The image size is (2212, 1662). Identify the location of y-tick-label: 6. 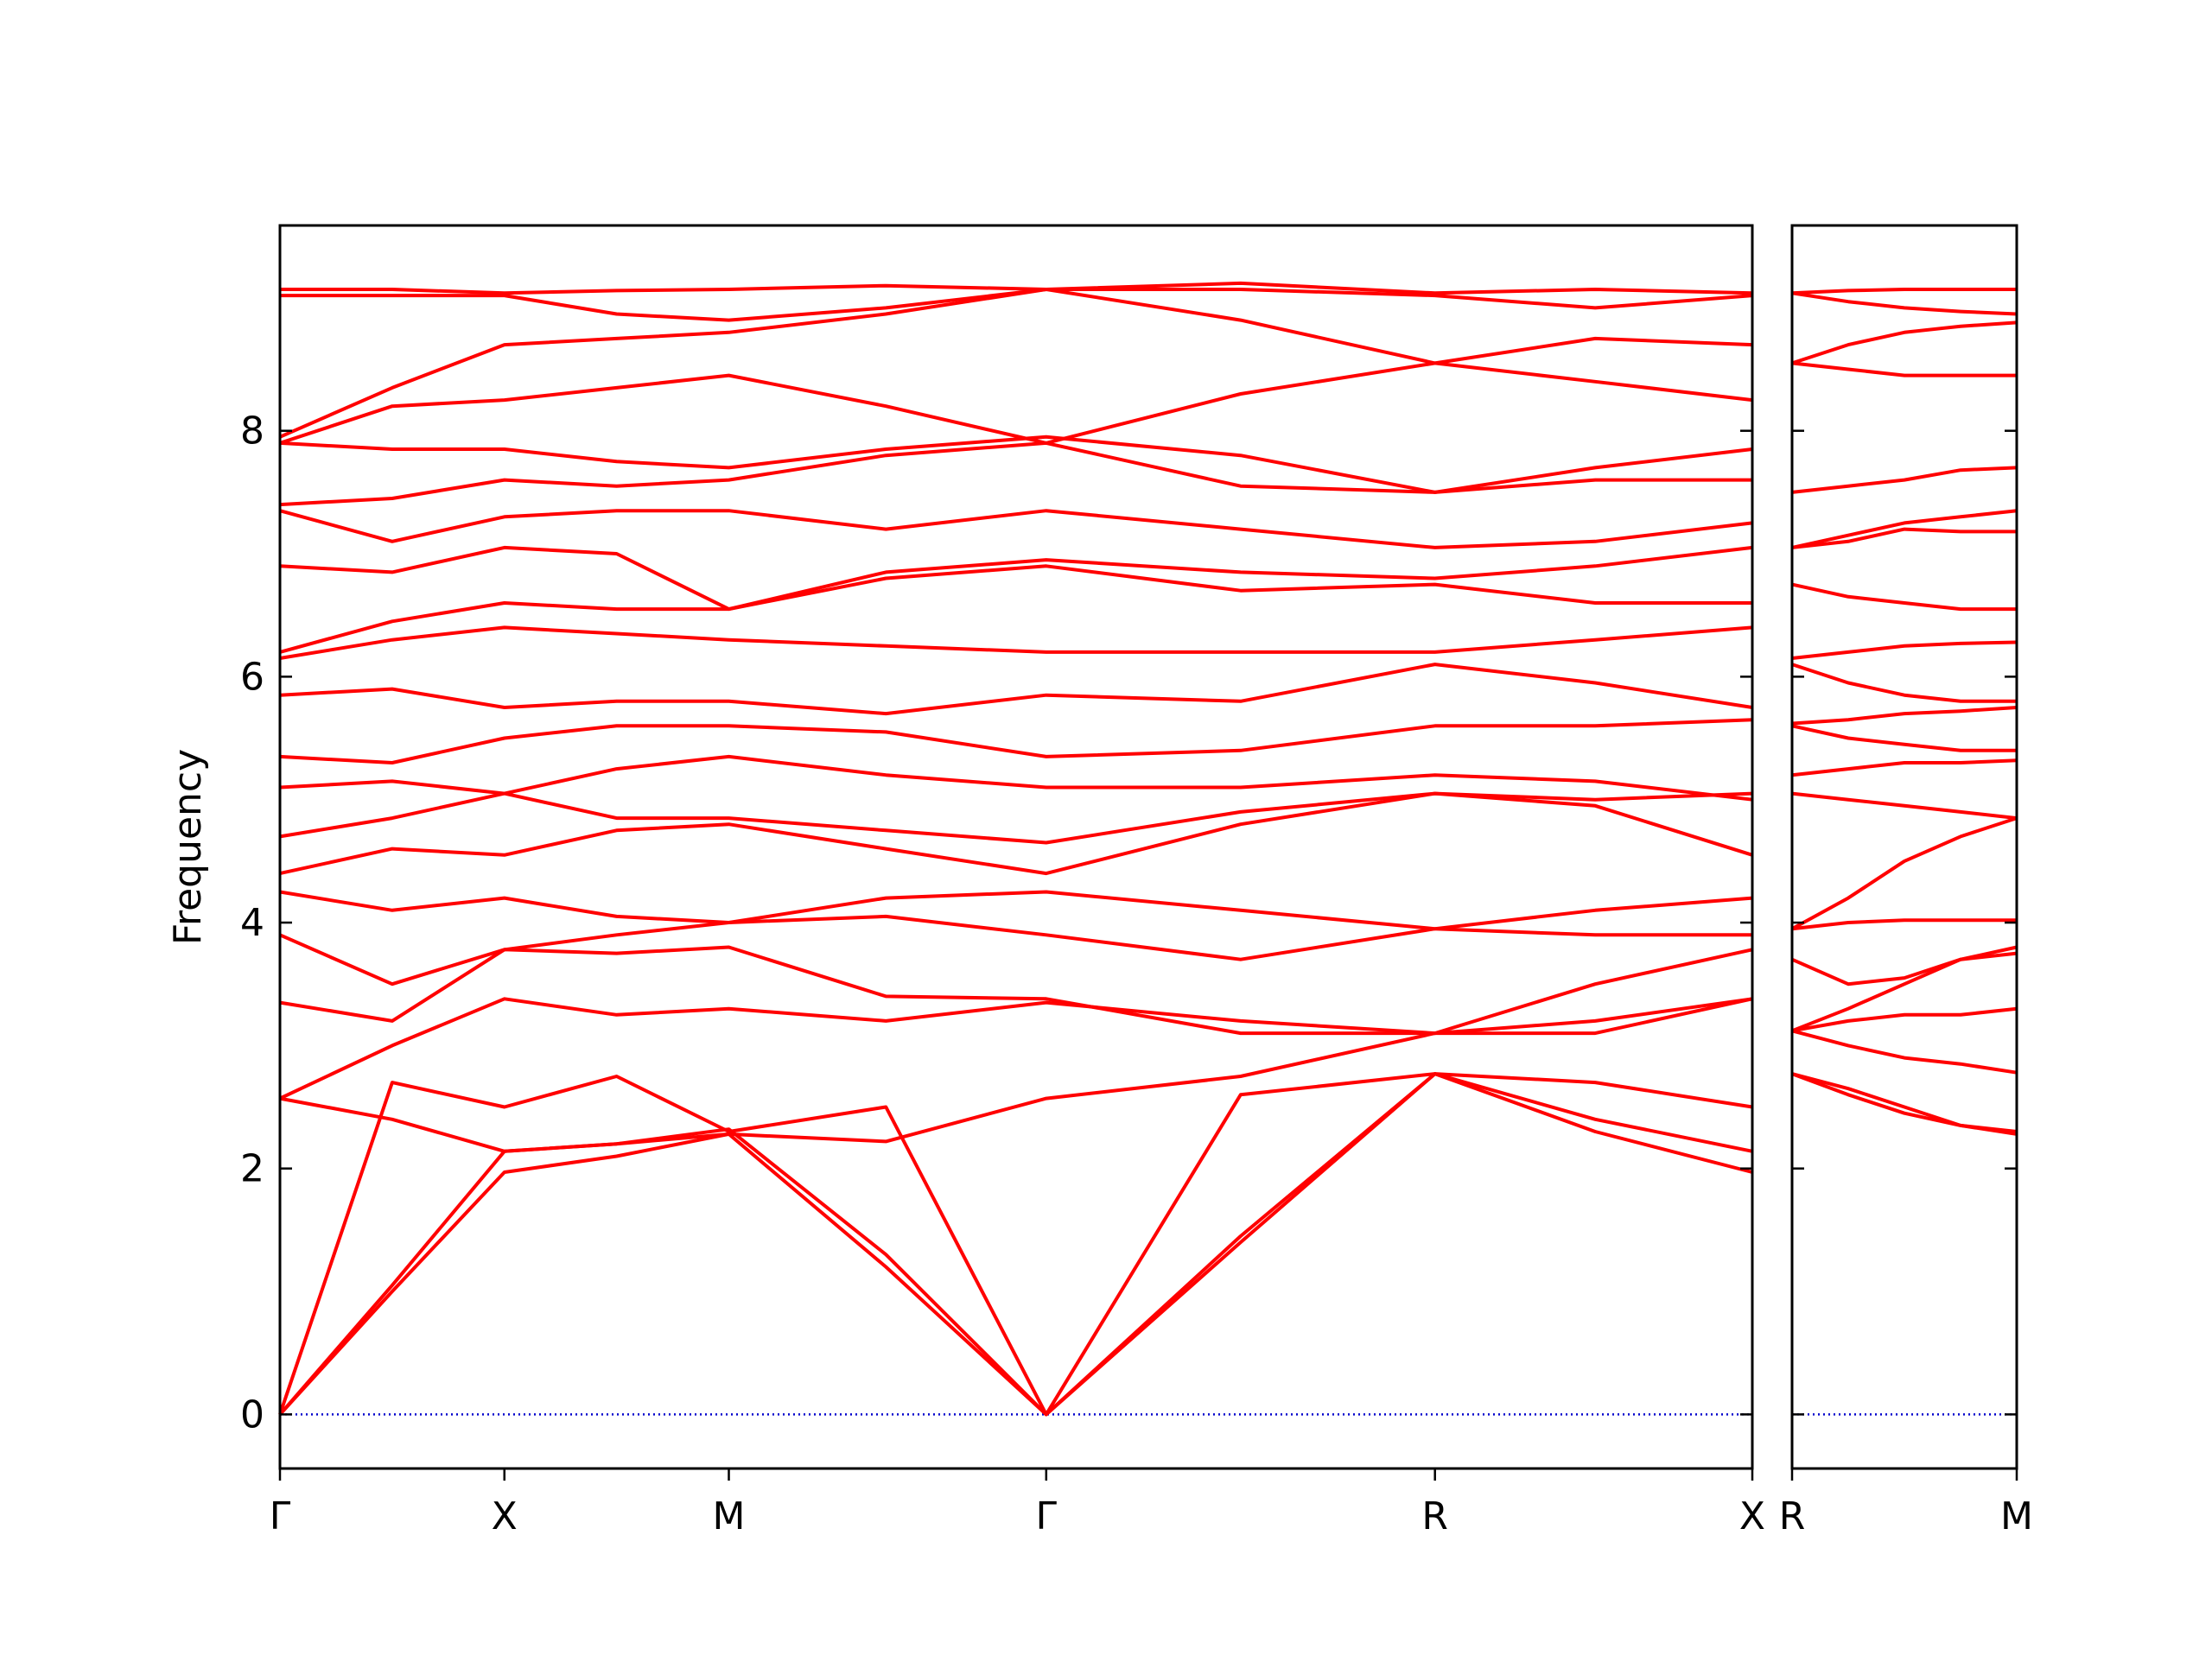
(252, 677).